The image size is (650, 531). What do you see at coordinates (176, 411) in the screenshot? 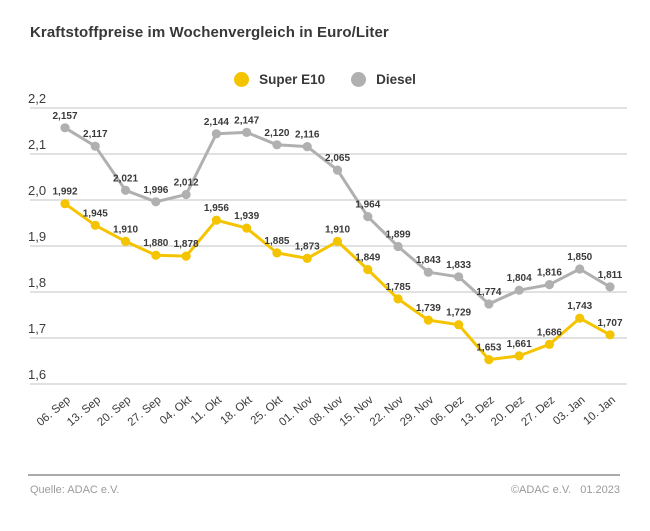
I see `x-tick-label: 04. Okt` at bounding box center [176, 411].